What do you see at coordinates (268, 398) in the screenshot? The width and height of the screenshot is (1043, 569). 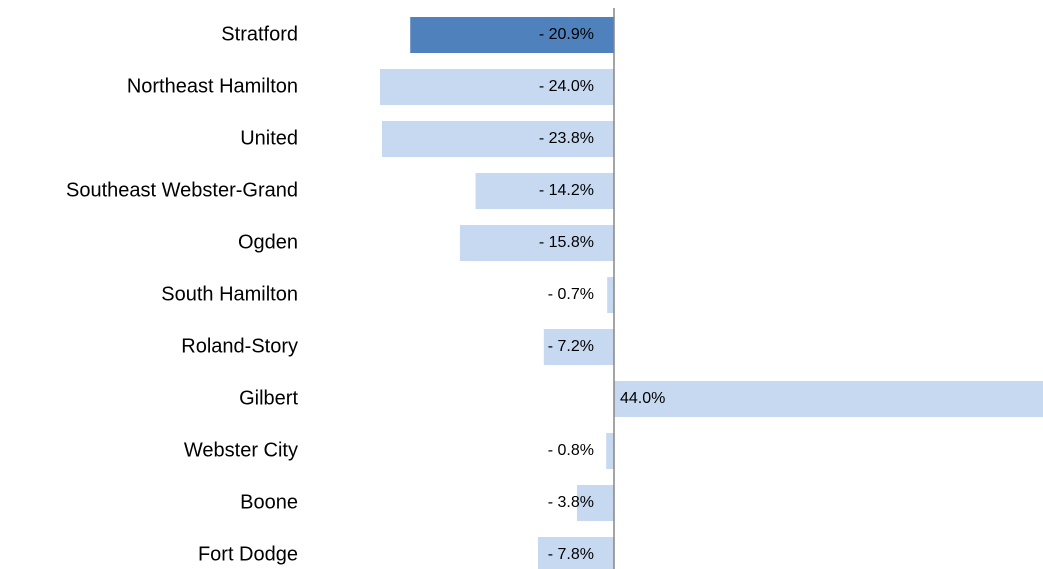 I see `category-label: Gilbert` at bounding box center [268, 398].